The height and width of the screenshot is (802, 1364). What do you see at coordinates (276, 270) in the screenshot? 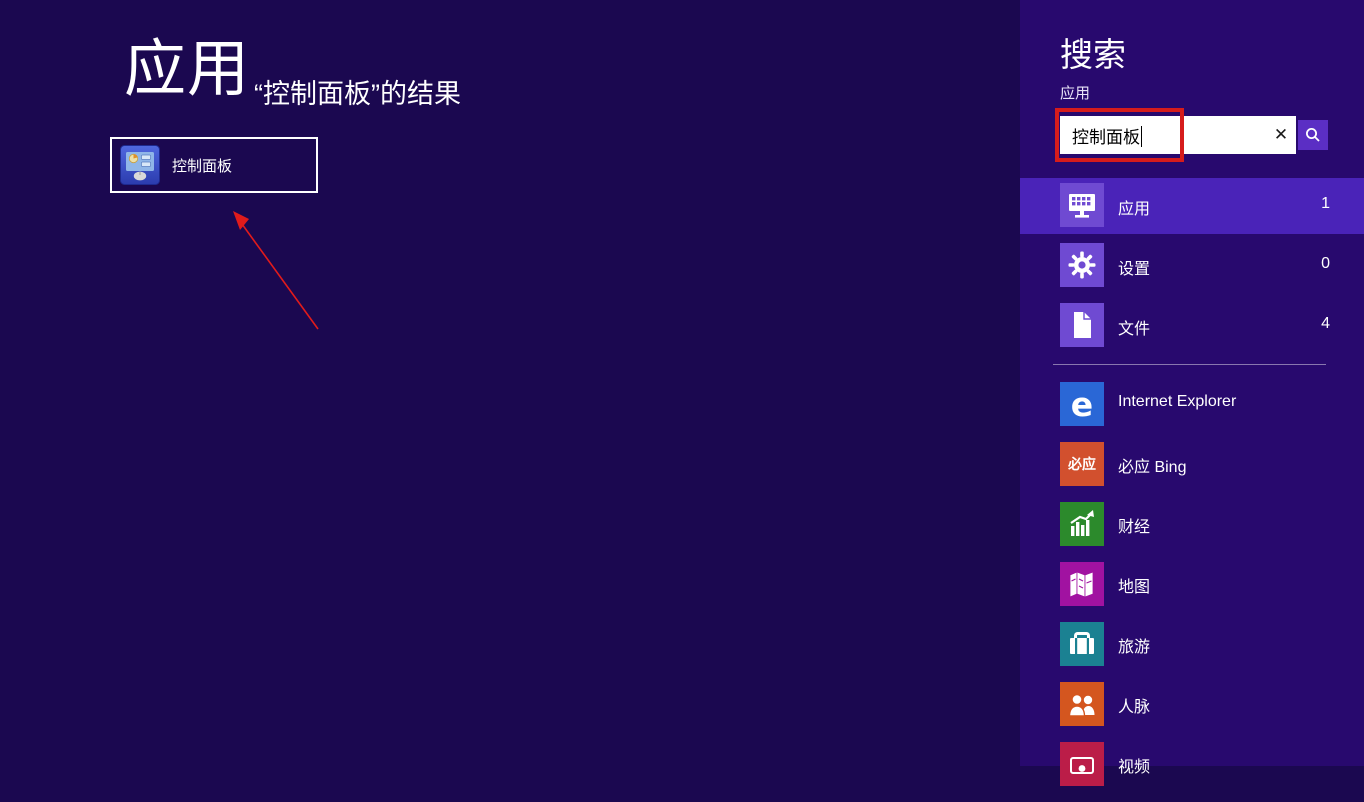
I see `annotation-arrow` at bounding box center [276, 270].